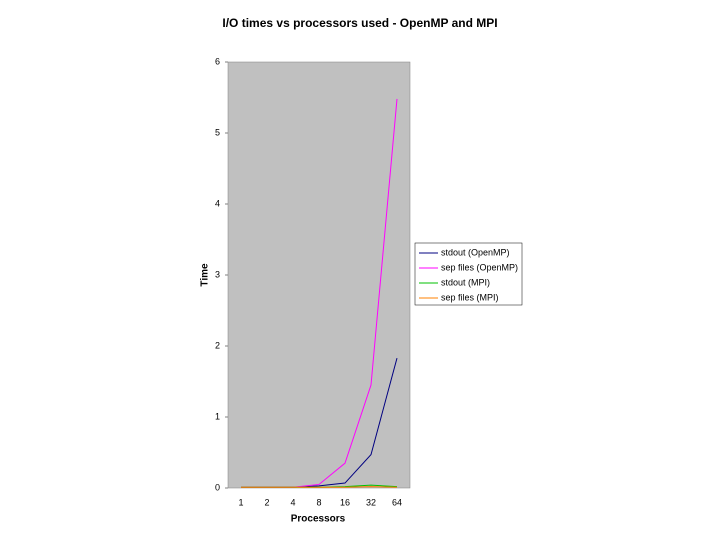 The height and width of the screenshot is (540, 720). I want to click on x-tick-label: 1, so click(240, 502).